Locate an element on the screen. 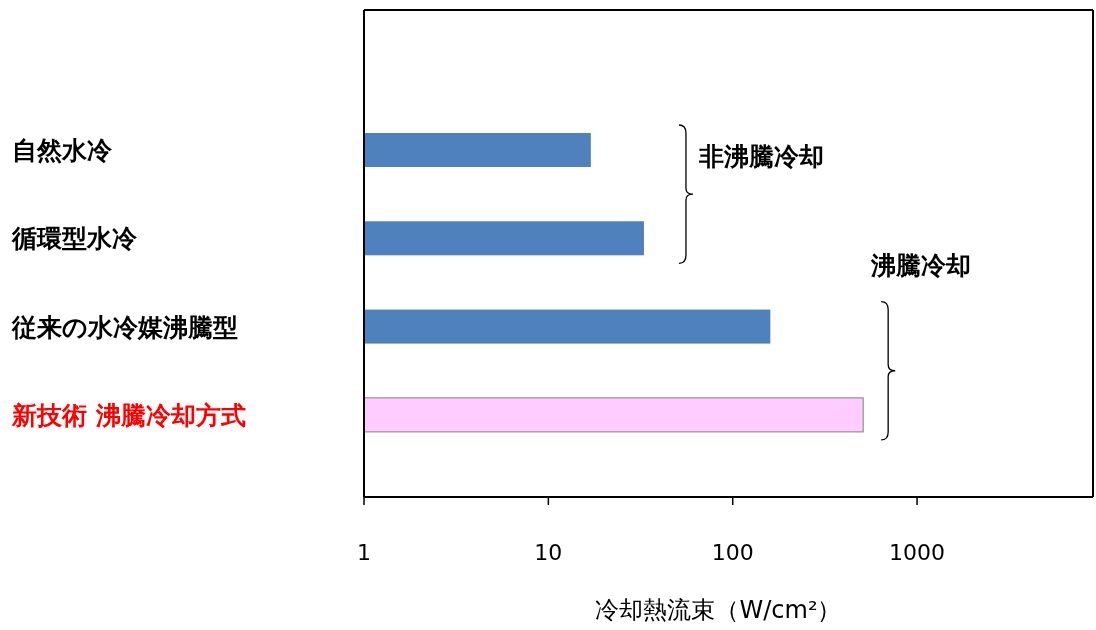 This screenshot has width=1096, height=630. y-tick-label: 自然水冷 is located at coordinates (62, 150).